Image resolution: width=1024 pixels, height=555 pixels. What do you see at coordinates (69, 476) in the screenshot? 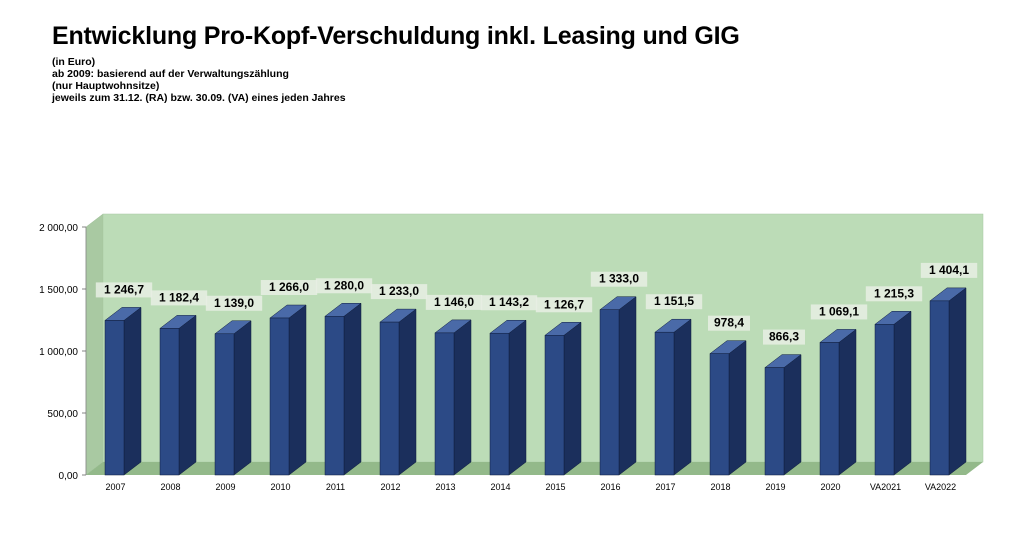
I see `y-tick-label: 0,00` at bounding box center [69, 476].